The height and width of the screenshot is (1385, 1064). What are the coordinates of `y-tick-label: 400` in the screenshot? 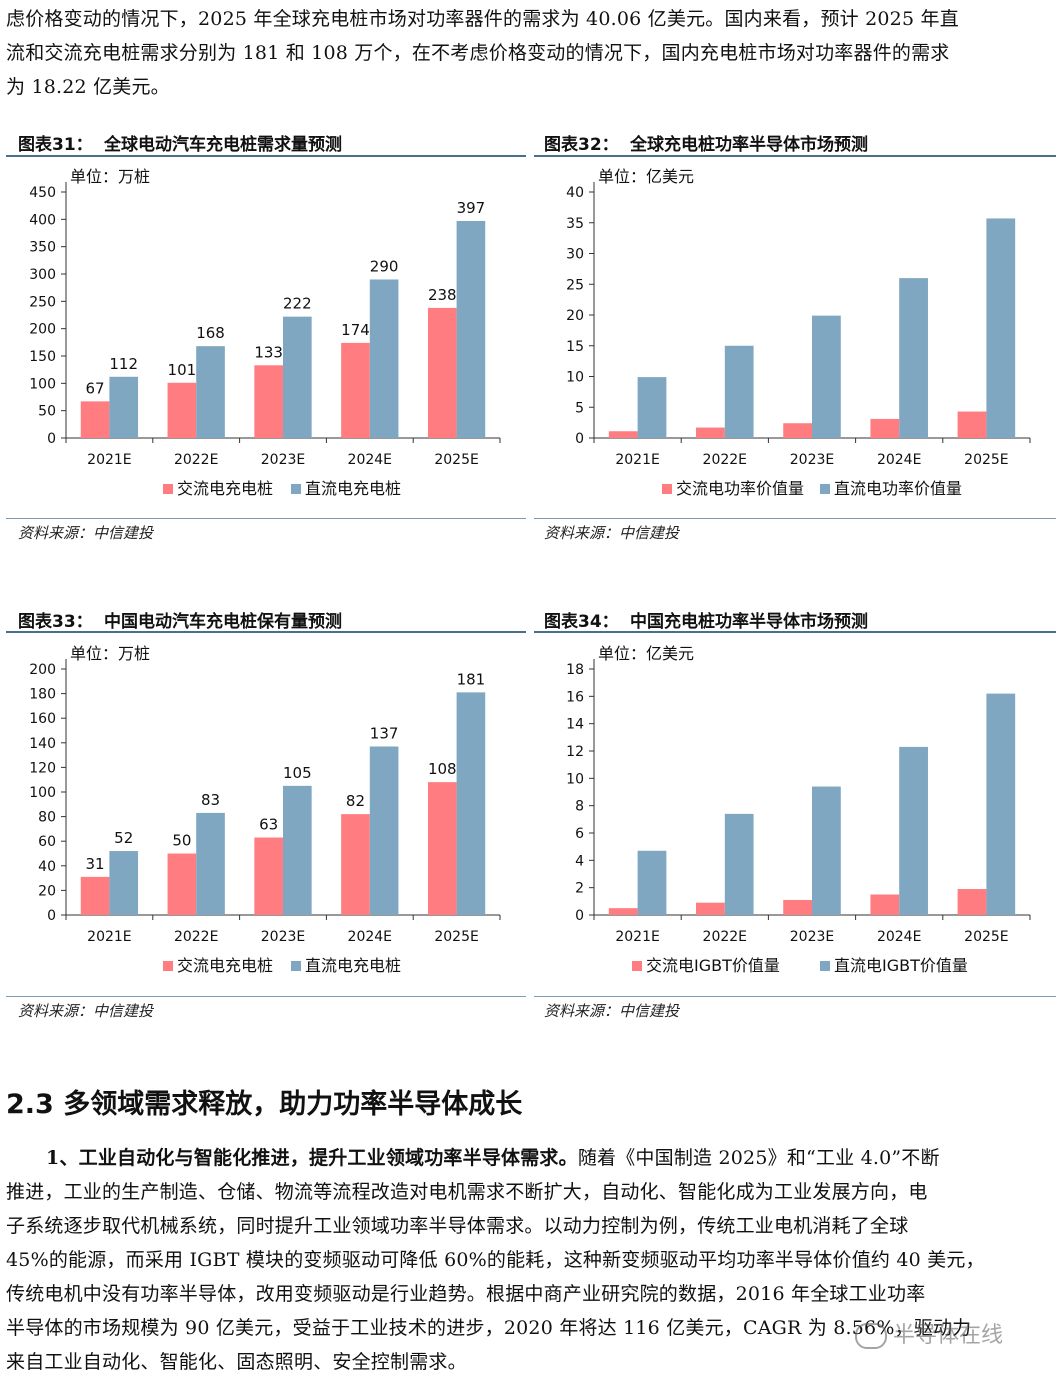 It's located at (42, 220).